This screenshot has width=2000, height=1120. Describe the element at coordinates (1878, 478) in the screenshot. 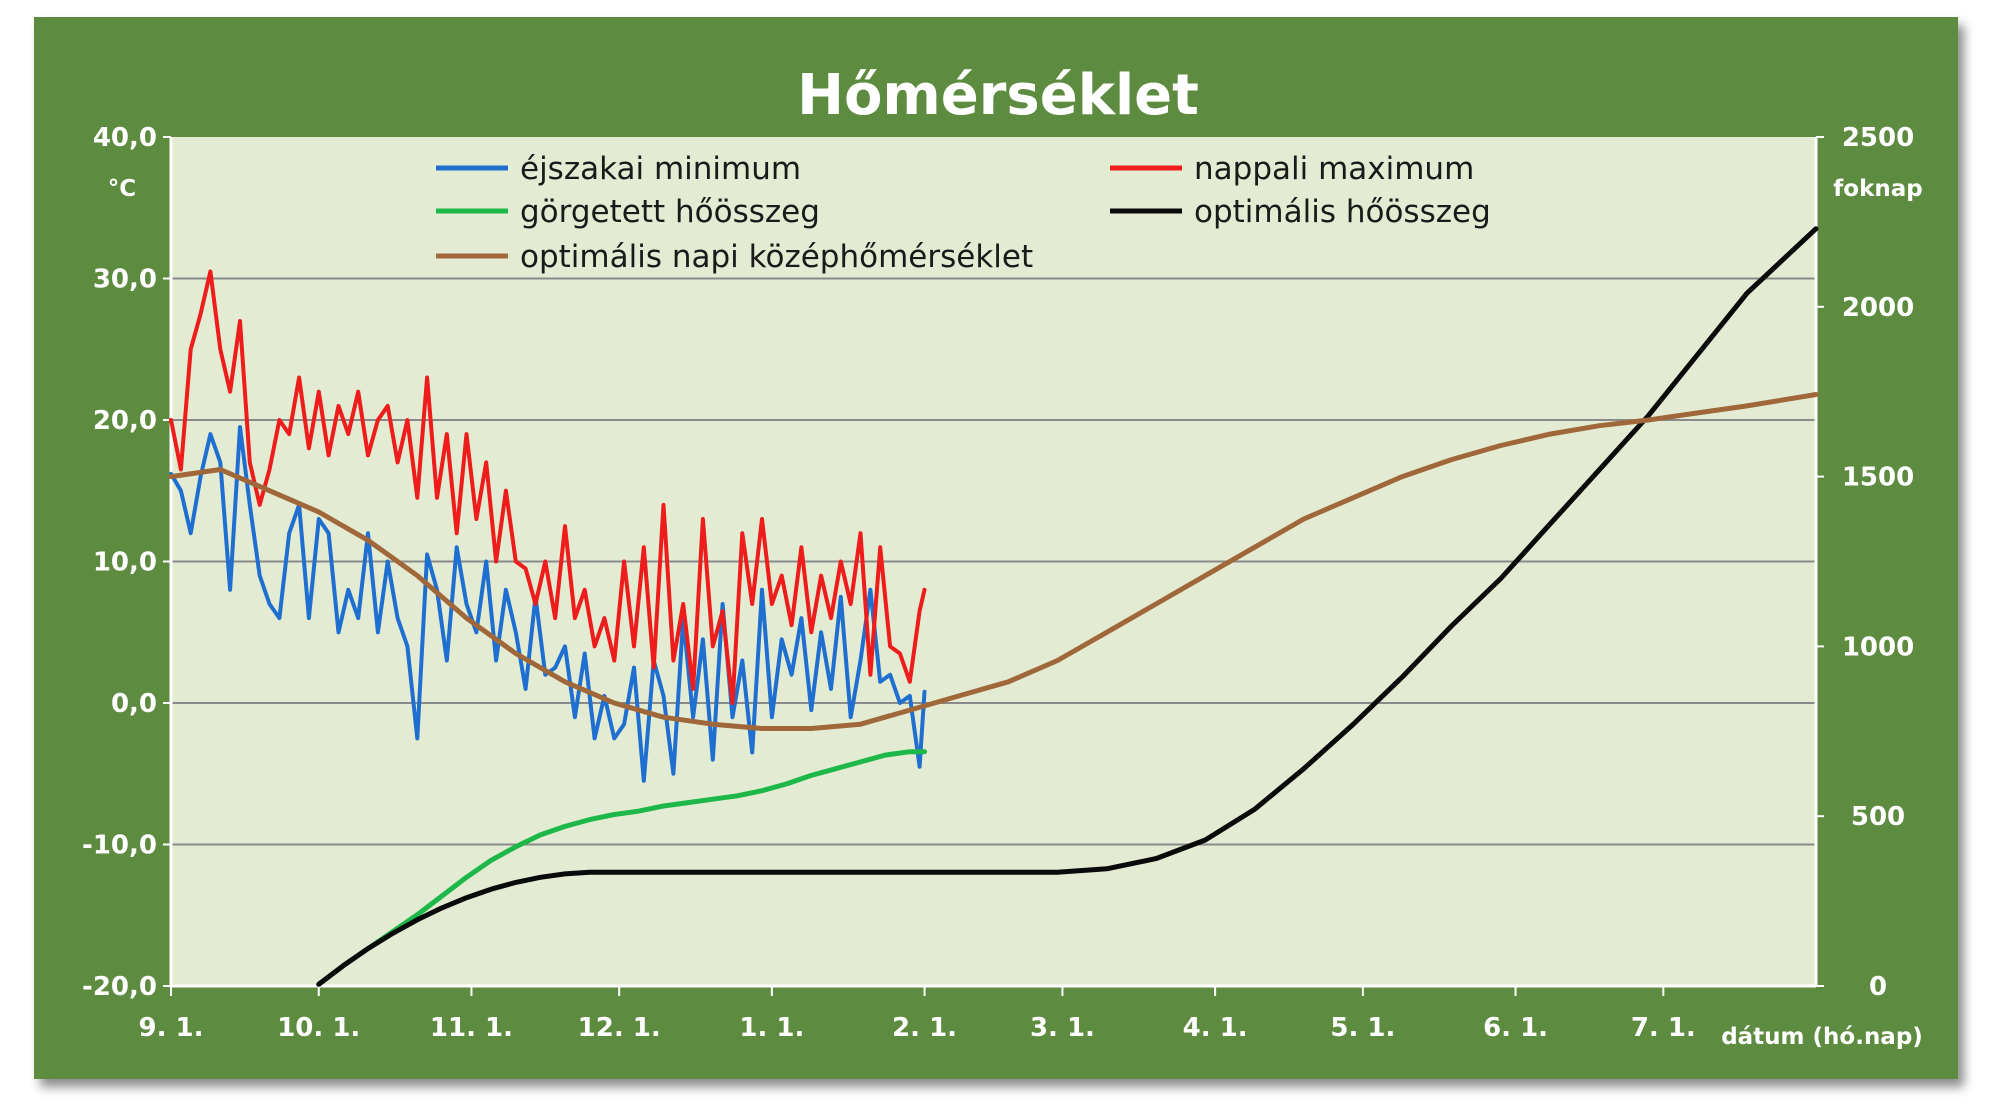

I see `y-right-tick-label: 1500` at that location.